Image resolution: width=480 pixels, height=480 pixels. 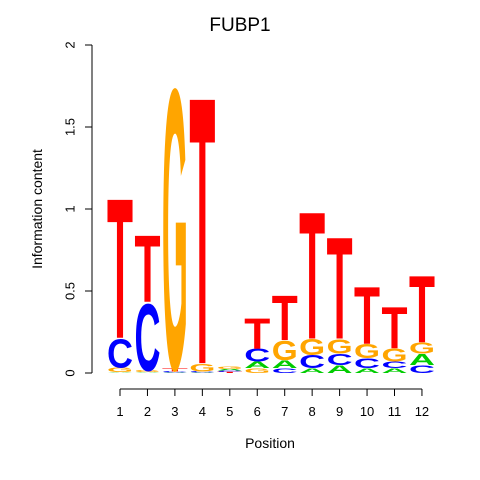 I want to click on y-axis-label: Information content, so click(x=37, y=209).